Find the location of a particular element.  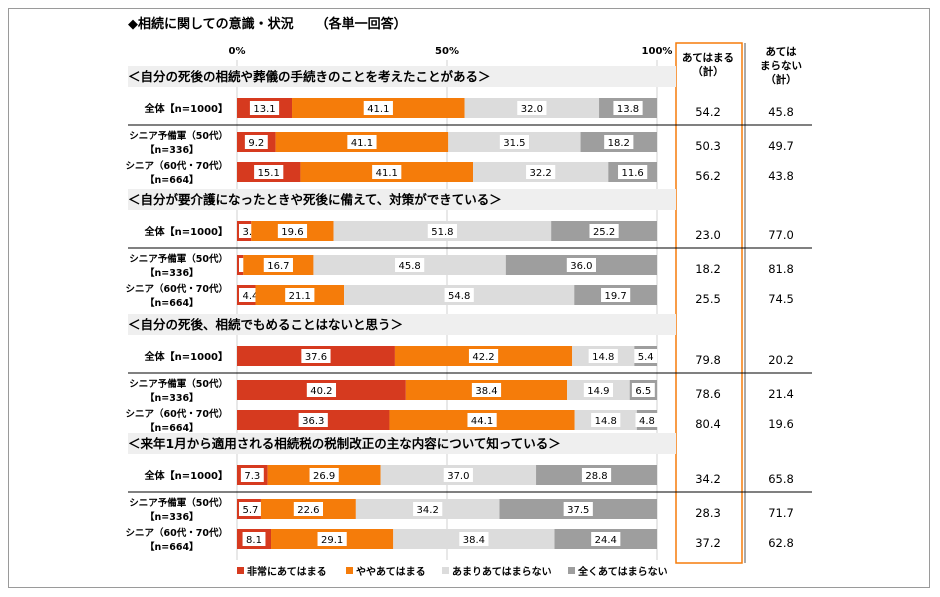

data-label: 4.4 is located at coordinates (250, 296).